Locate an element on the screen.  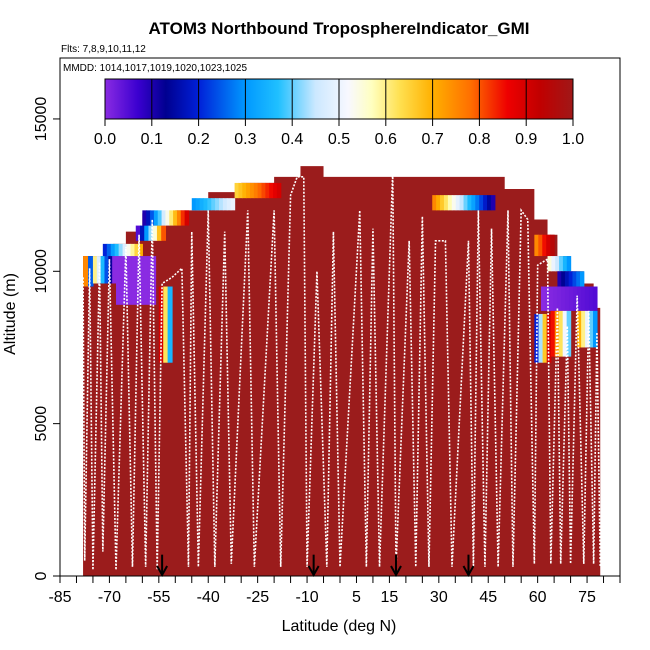
x-tick-label: 75 is located at coordinates (587, 597).